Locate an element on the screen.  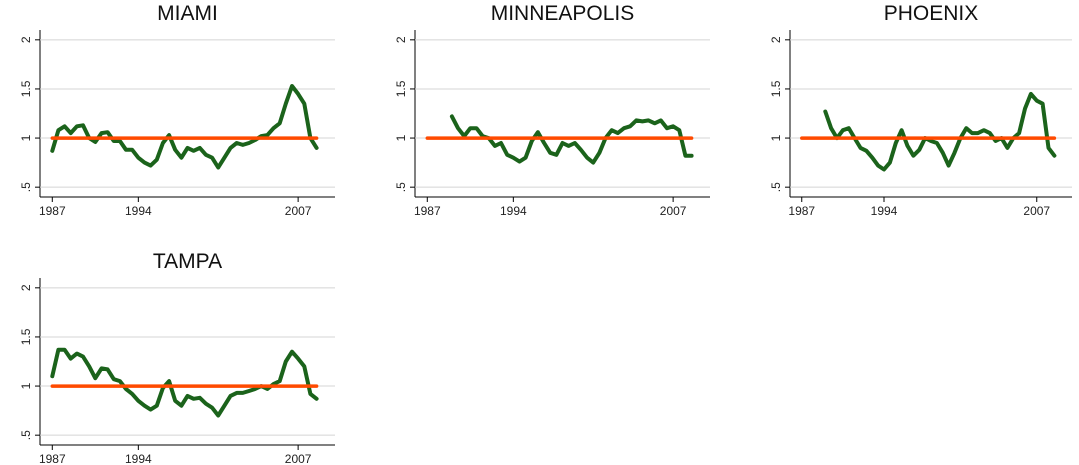
panel-title: MIAMI is located at coordinates (187, 13).